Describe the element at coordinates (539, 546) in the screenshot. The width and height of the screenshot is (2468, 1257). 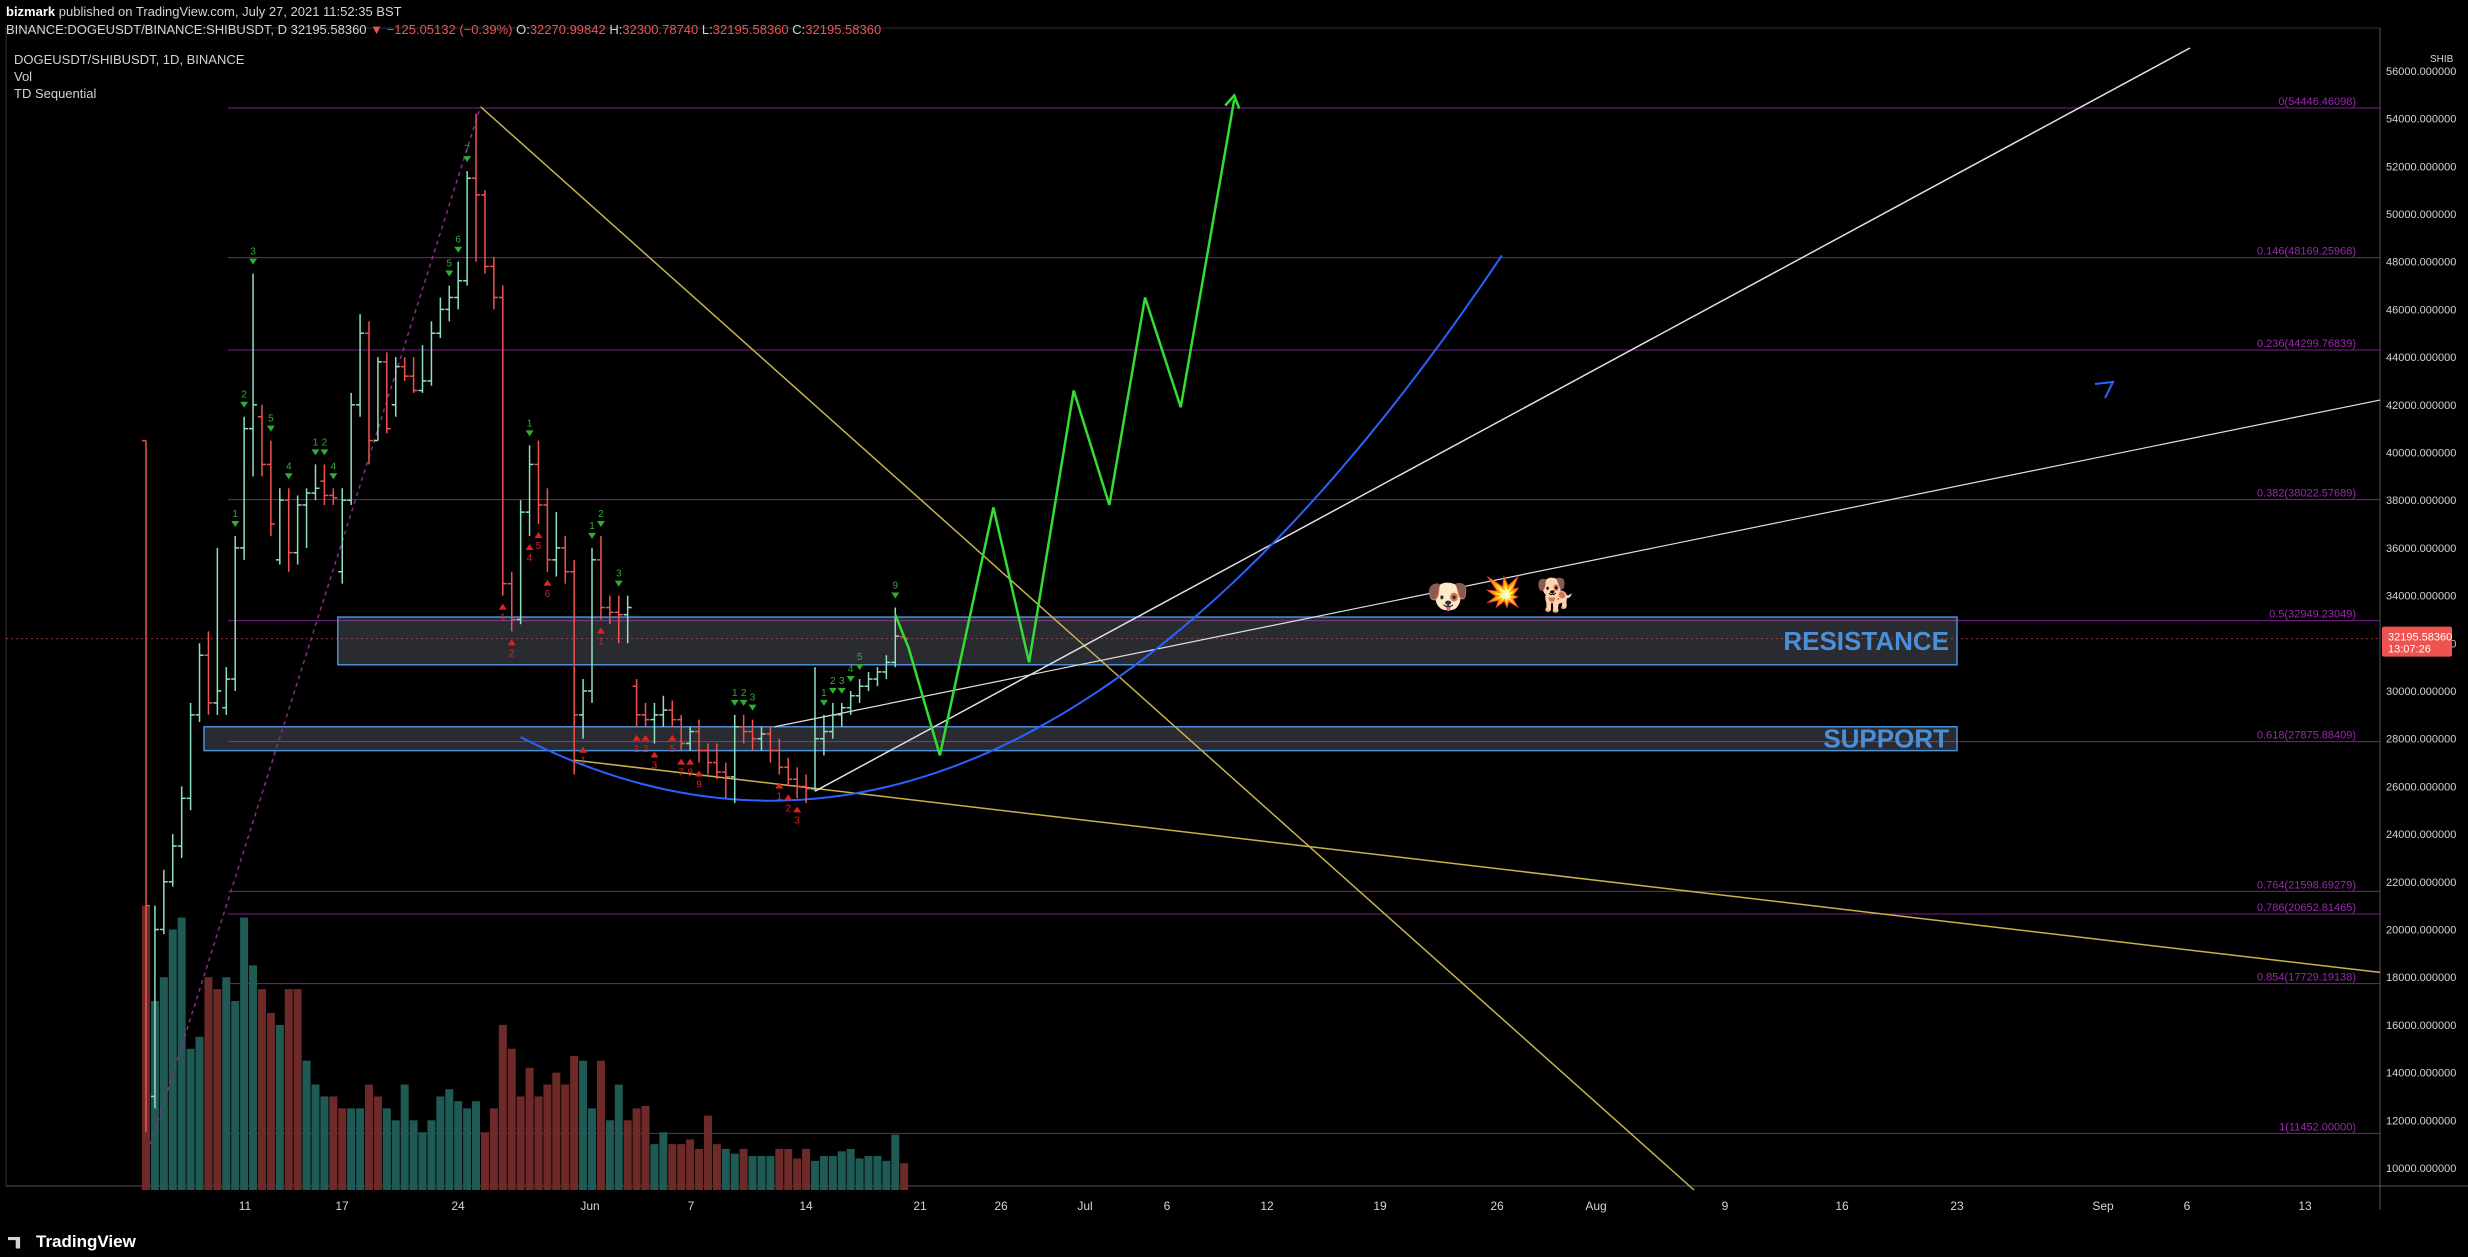
I see `td-buy-count: 5` at that location.